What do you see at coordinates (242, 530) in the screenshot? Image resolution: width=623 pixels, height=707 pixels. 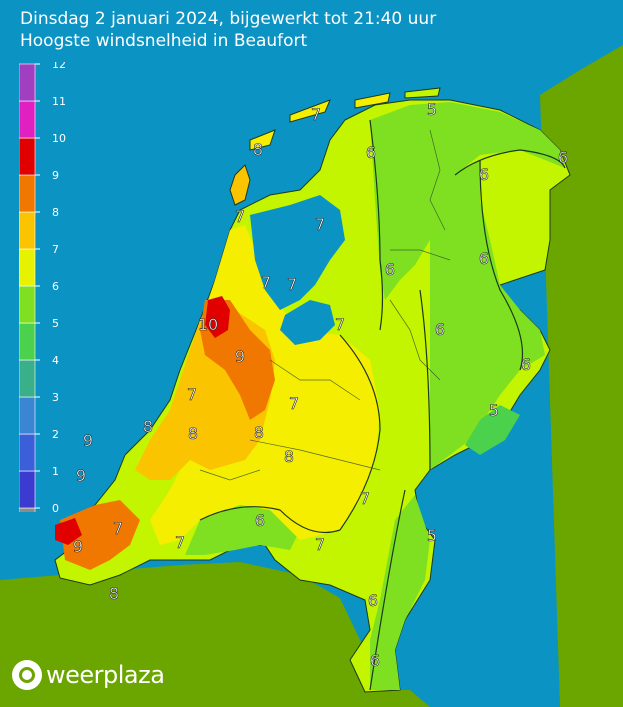 I see `zone-6-brabant` at bounding box center [242, 530].